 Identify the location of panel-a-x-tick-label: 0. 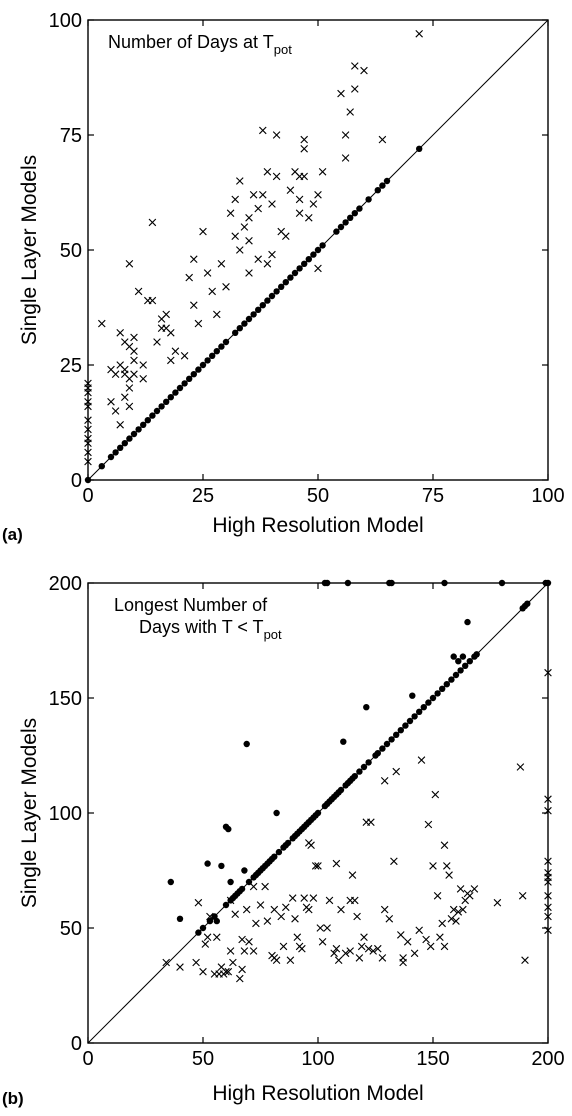
(87, 496).